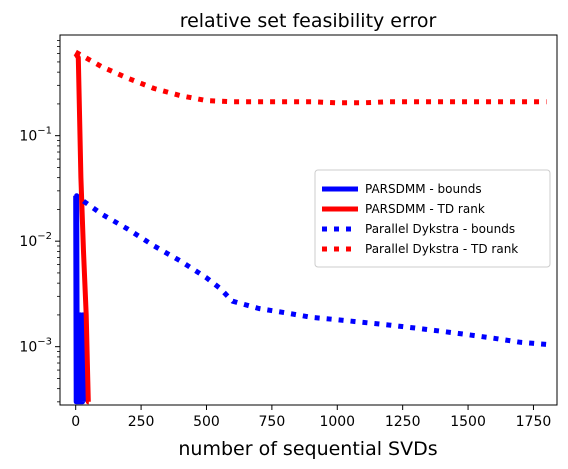 Image resolution: width=568 pixels, height=469 pixels. What do you see at coordinates (307, 449) in the screenshot?
I see `x-axis-label: number of sequential SVDs` at bounding box center [307, 449].